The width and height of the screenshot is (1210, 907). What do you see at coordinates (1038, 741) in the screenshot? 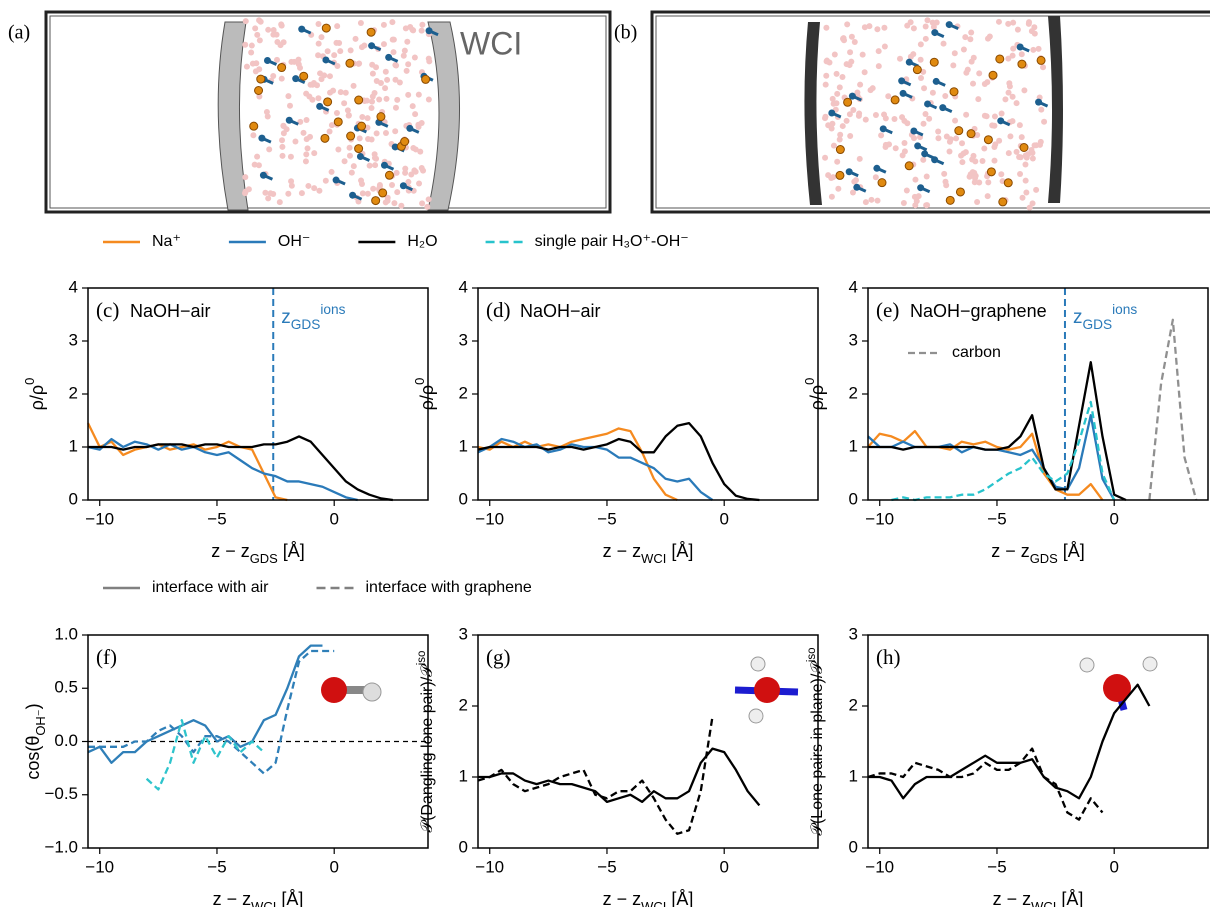
I see `plot-frame` at bounding box center [1038, 741].